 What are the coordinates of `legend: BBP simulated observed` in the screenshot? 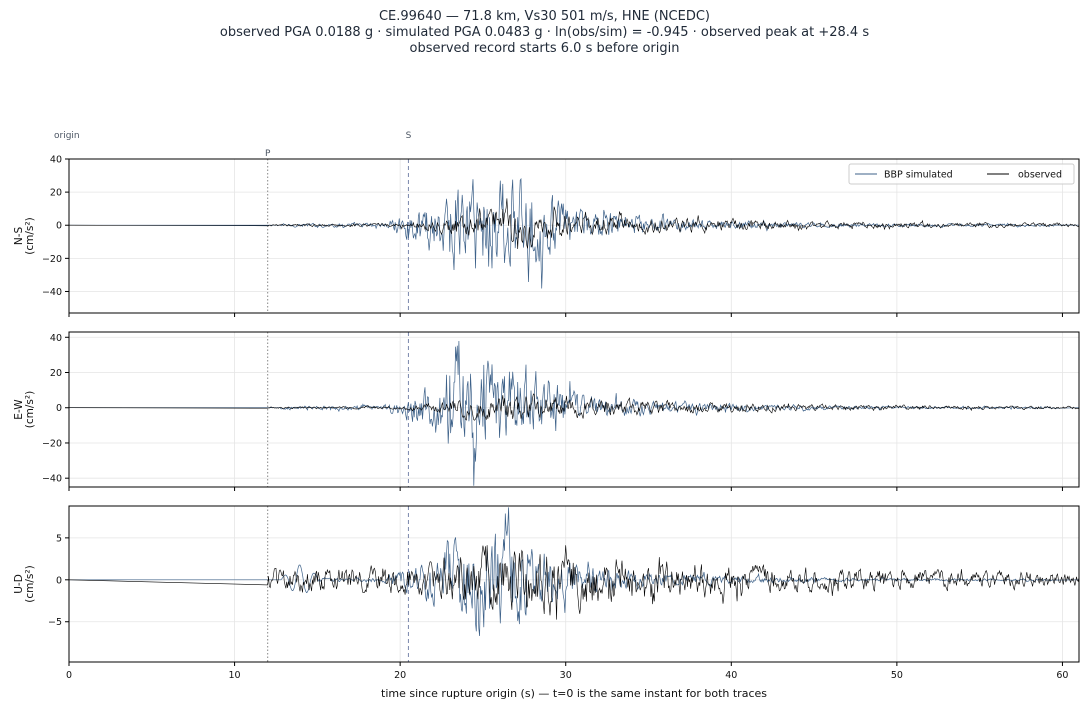 It's located at (961, 174).